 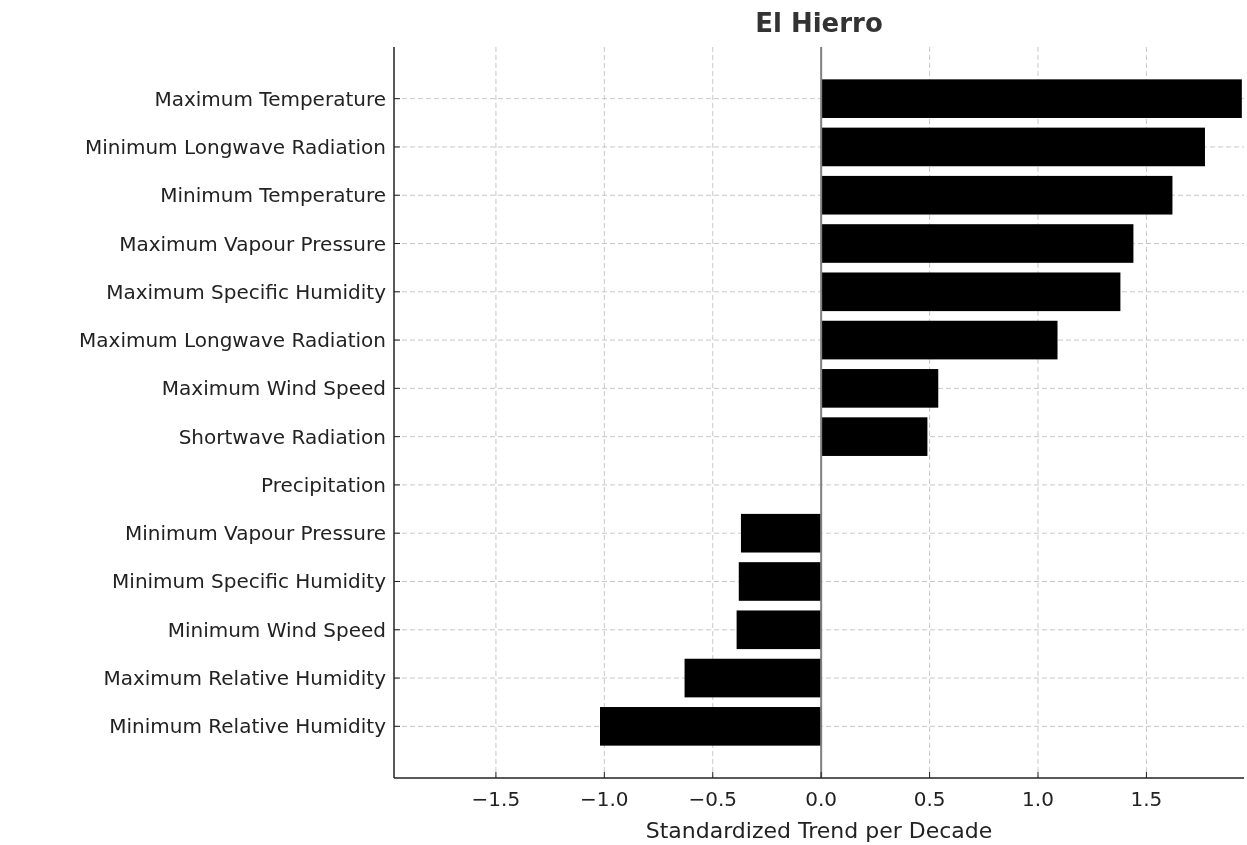 I want to click on y-tick-label: Maximum Wind Speed, so click(x=273, y=388).